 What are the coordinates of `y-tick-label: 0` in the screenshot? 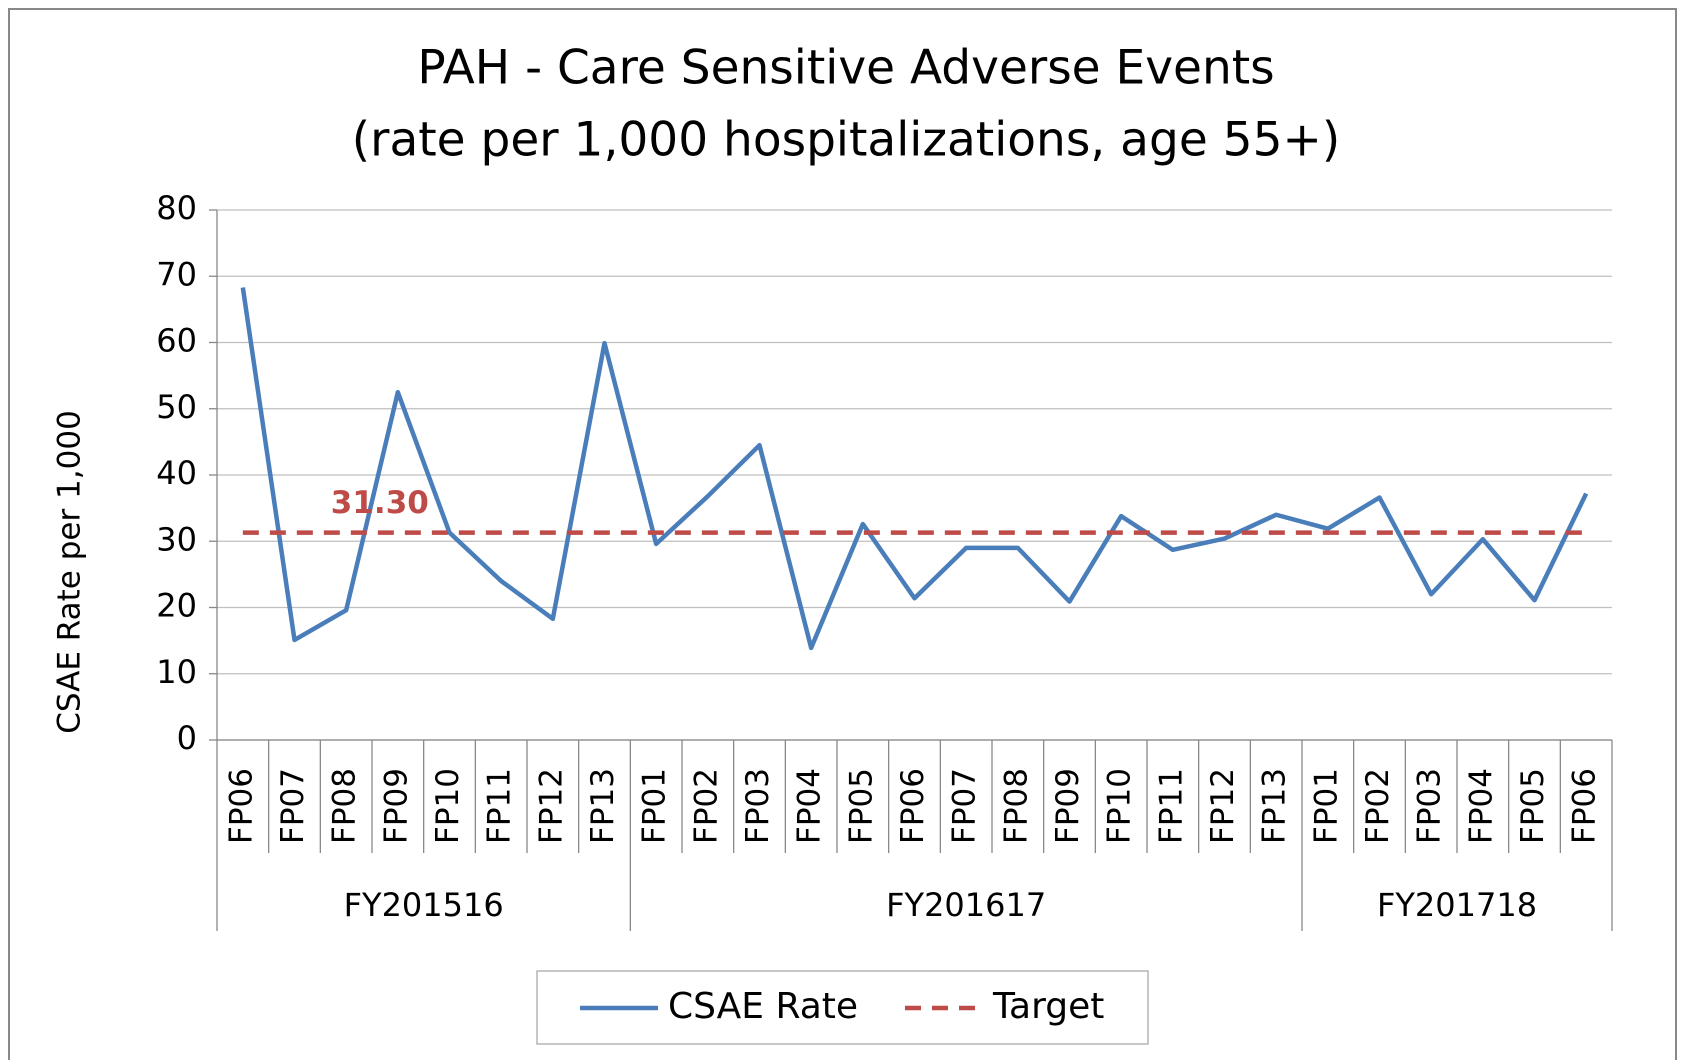 It's located at (187, 738).